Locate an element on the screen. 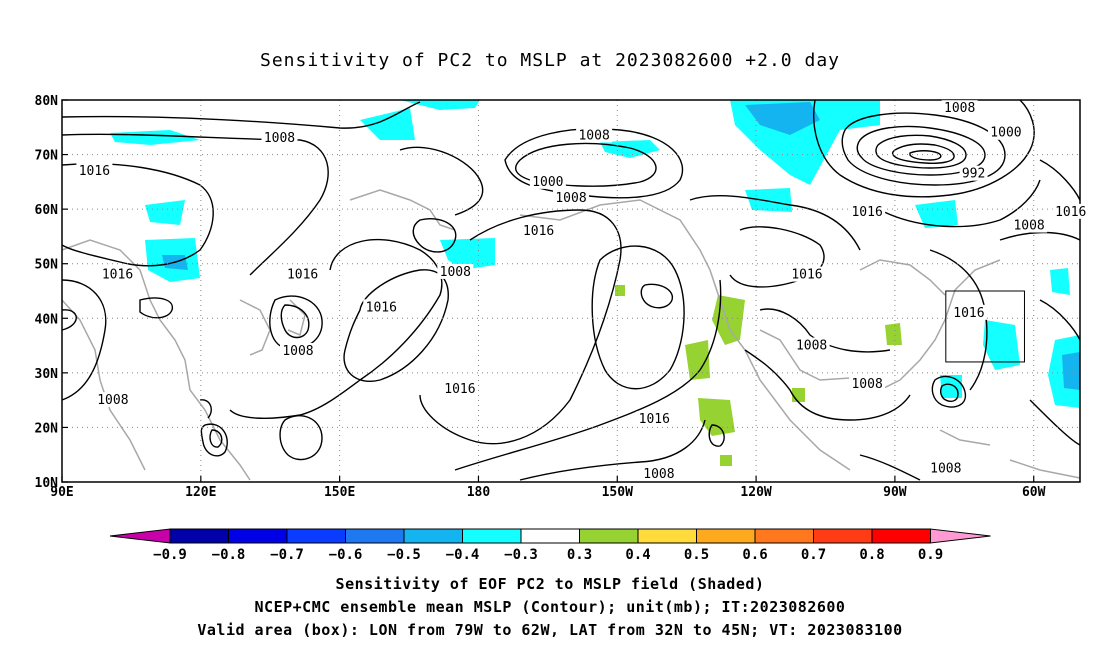 This screenshot has width=1100, height=650. contour-label: 992 is located at coordinates (973, 174).